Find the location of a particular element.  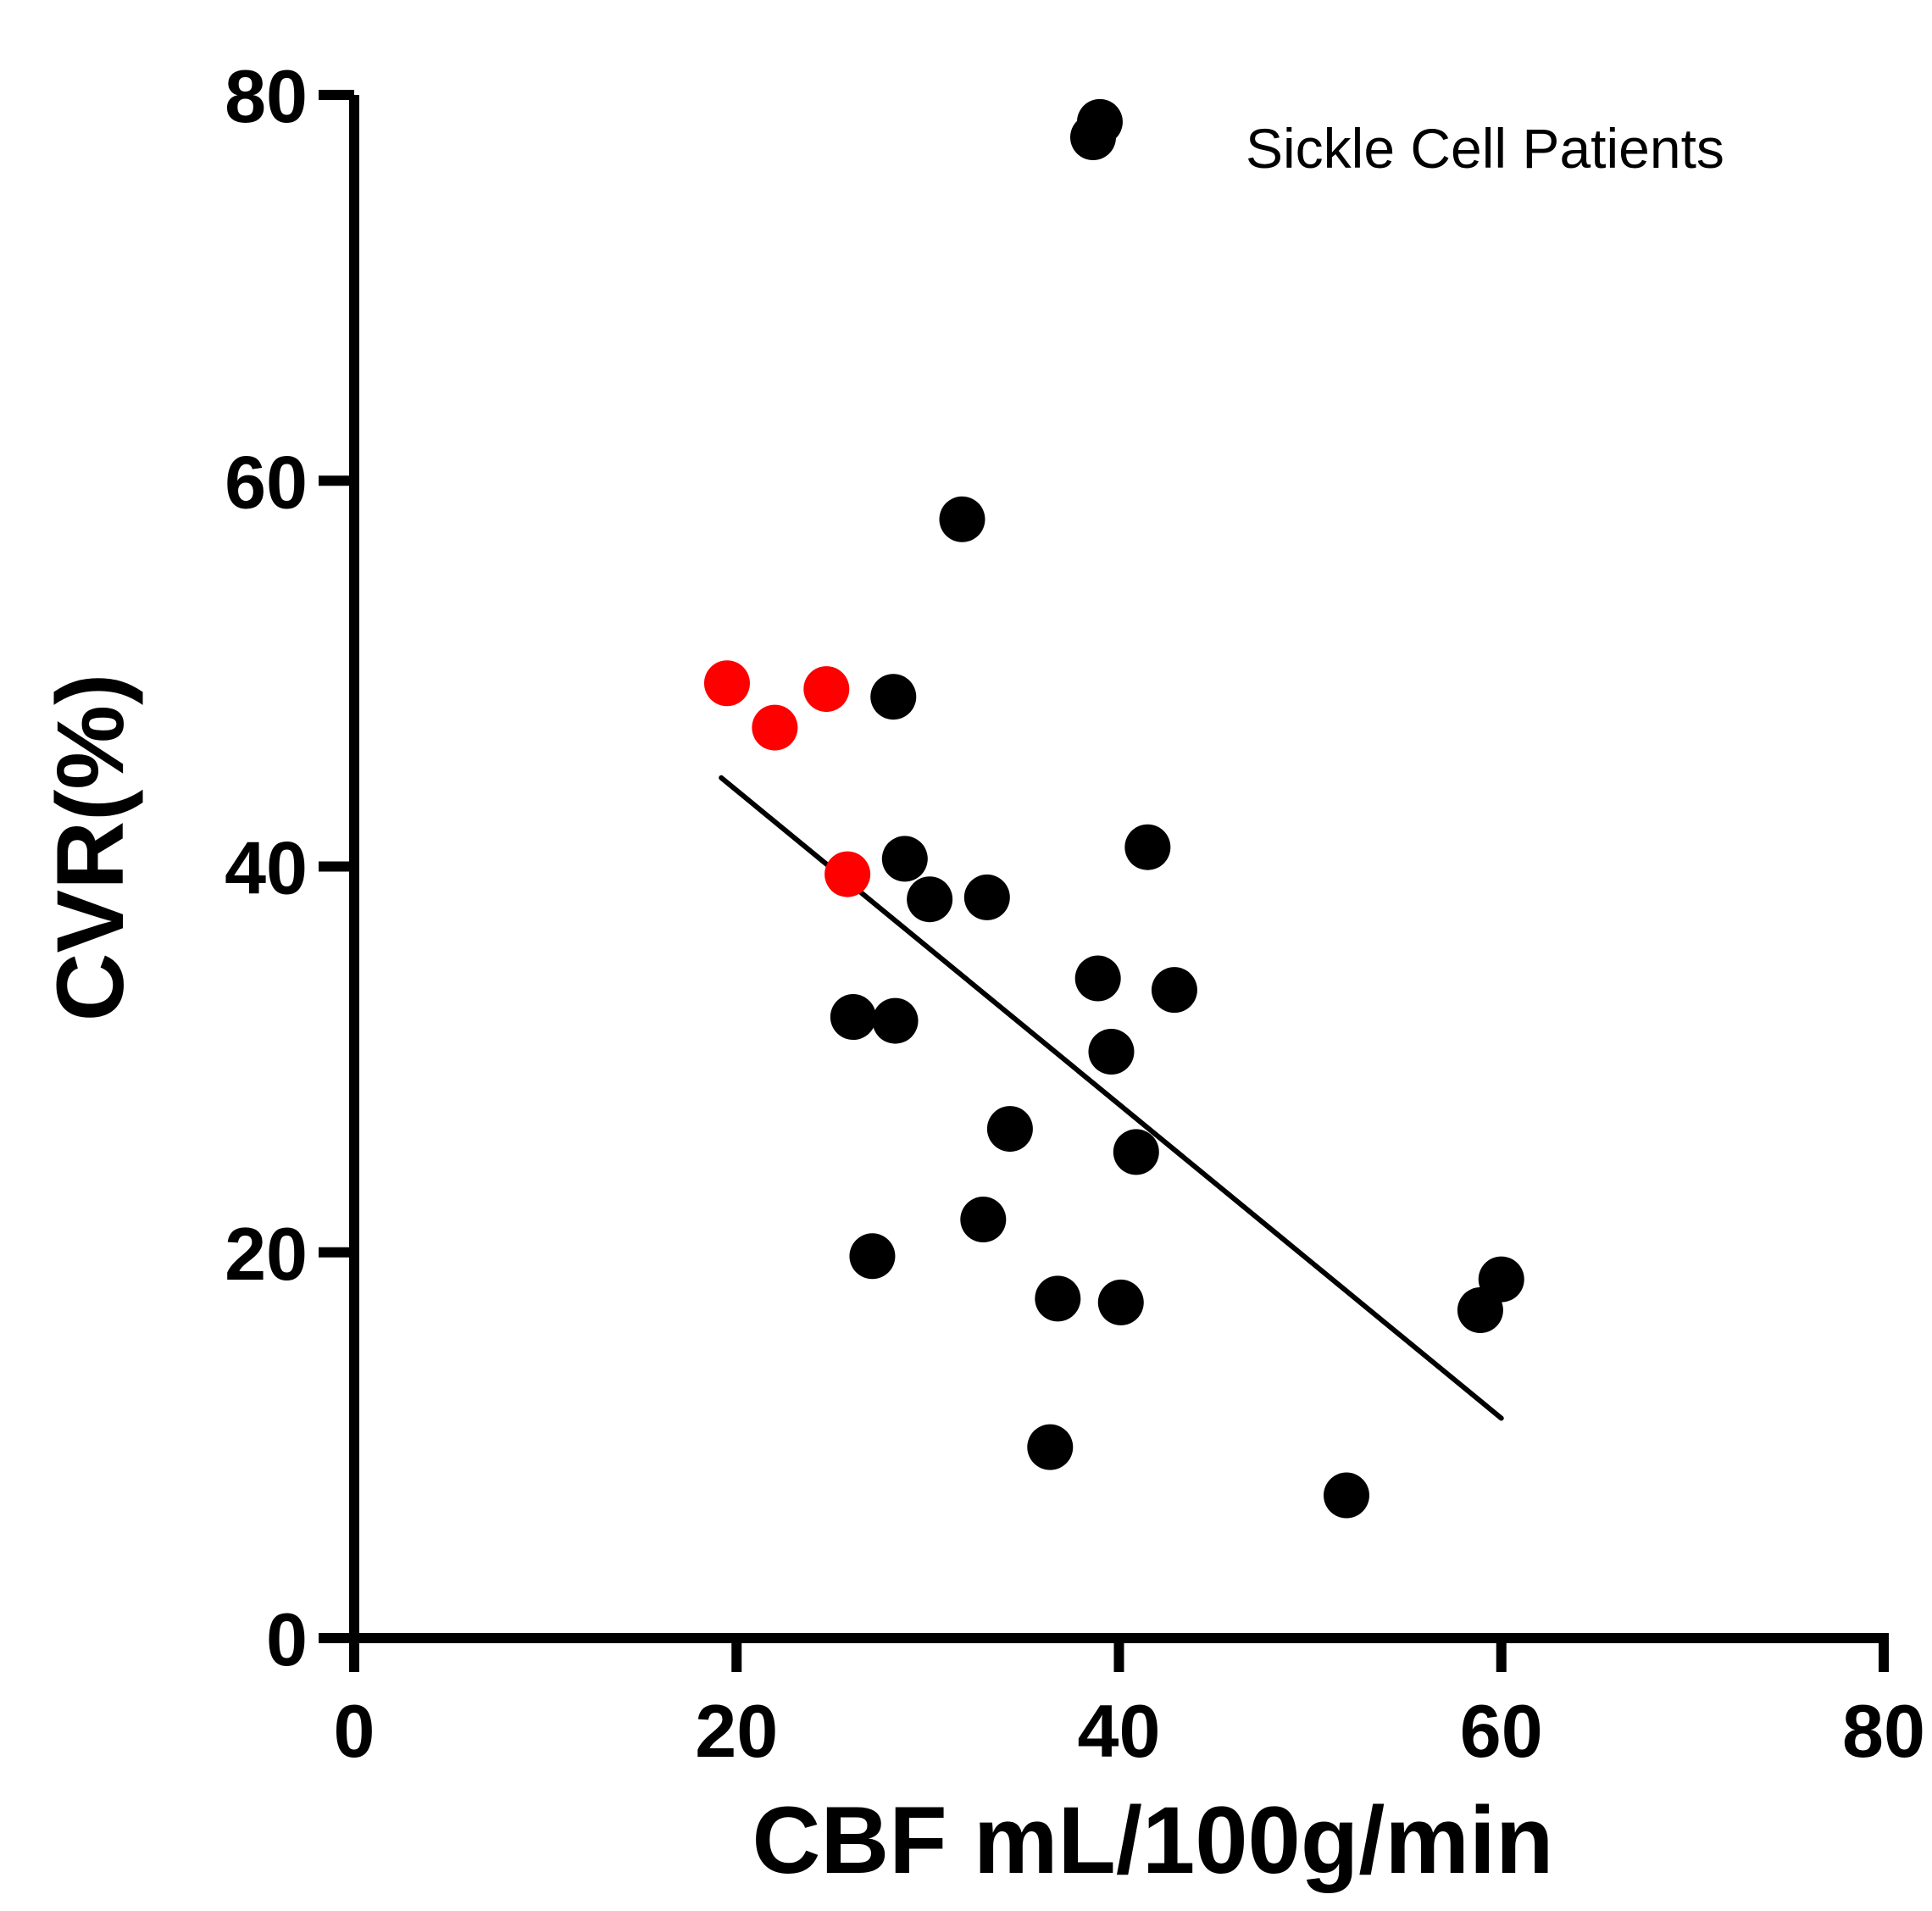

x-tick-label: 60 is located at coordinates (1501, 1731).